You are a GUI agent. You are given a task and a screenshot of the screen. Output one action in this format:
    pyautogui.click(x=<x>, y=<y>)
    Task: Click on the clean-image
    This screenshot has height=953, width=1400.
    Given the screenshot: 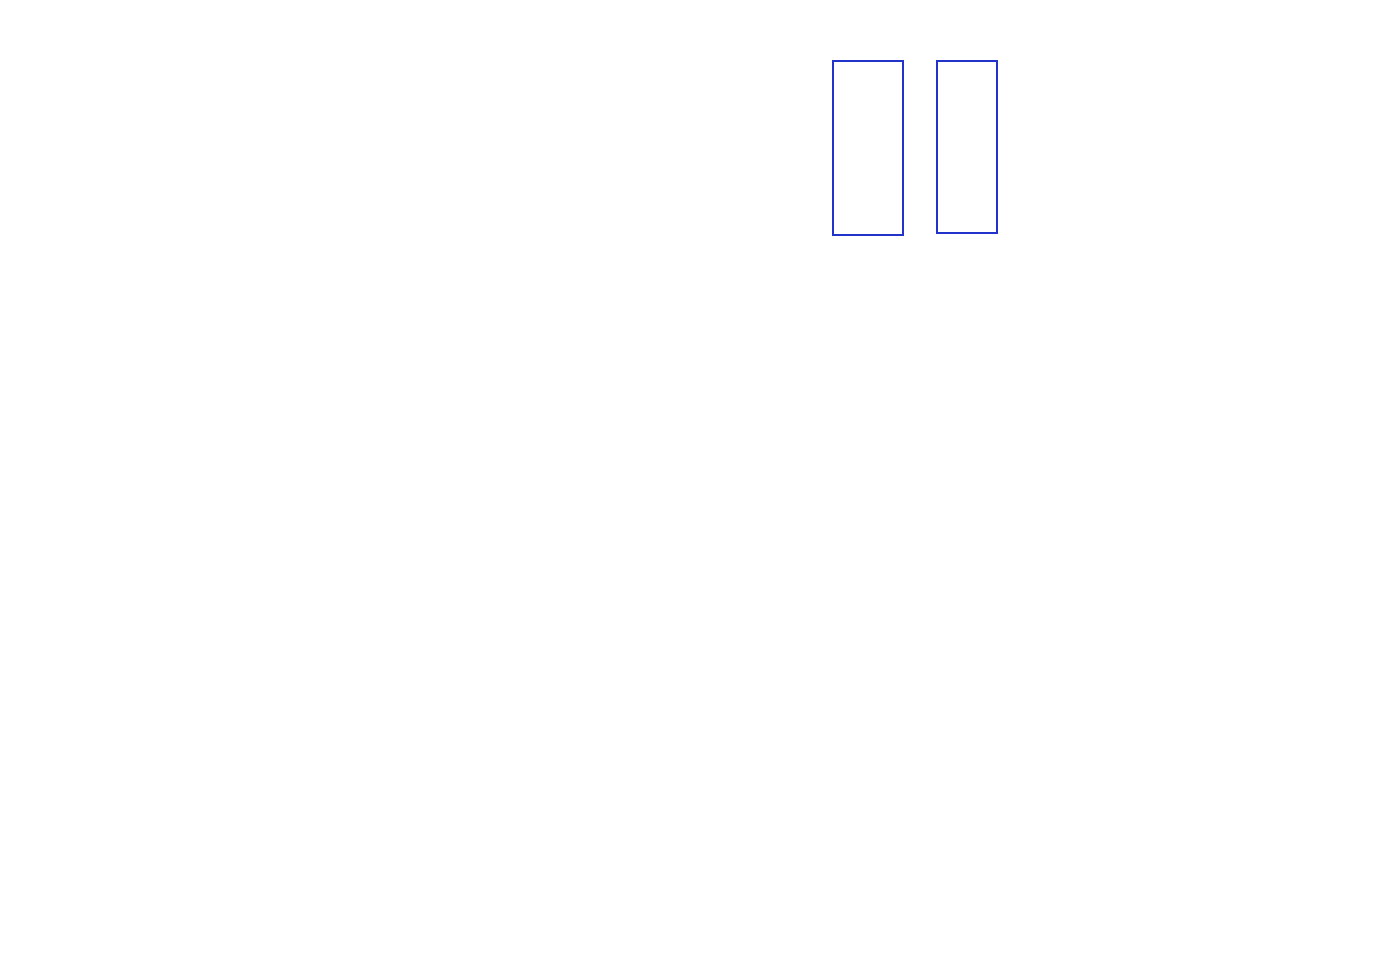 What is the action you would take?
    pyautogui.click(x=967, y=147)
    